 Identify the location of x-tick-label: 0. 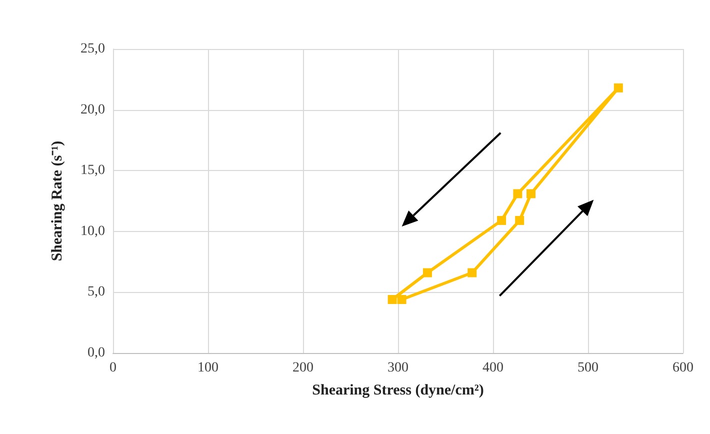
(113, 368).